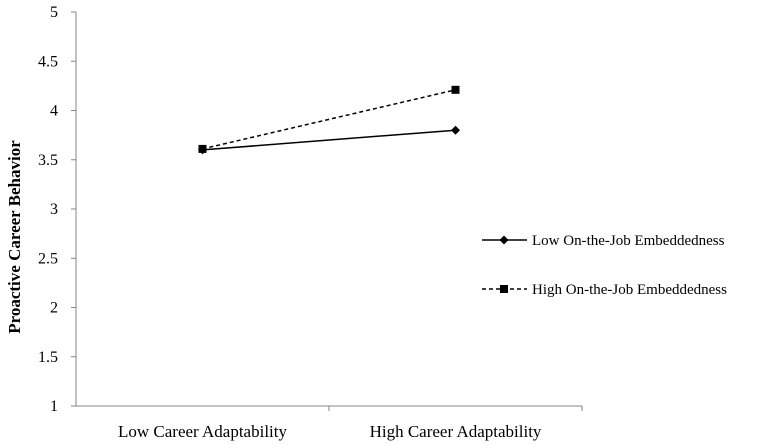 The width and height of the screenshot is (765, 445). I want to click on y-tick-label: 1, so click(54, 406).